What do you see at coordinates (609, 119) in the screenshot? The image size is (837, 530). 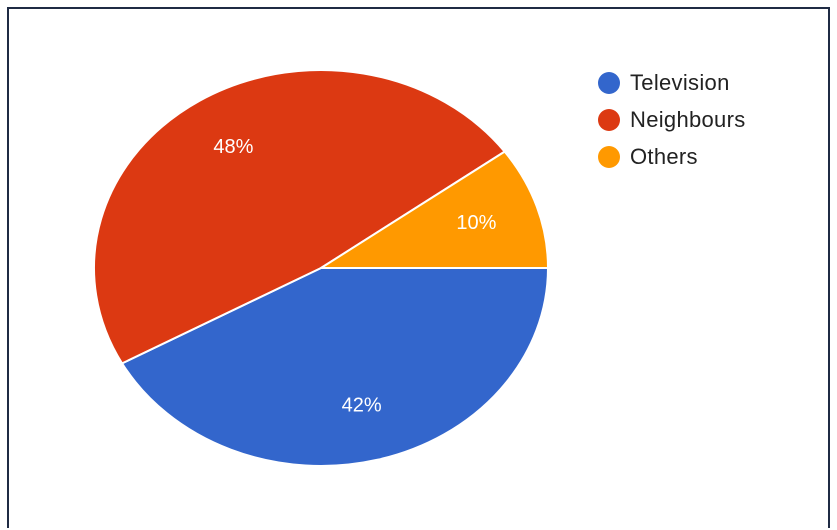 I see `legend-swatch-neighbours` at bounding box center [609, 119].